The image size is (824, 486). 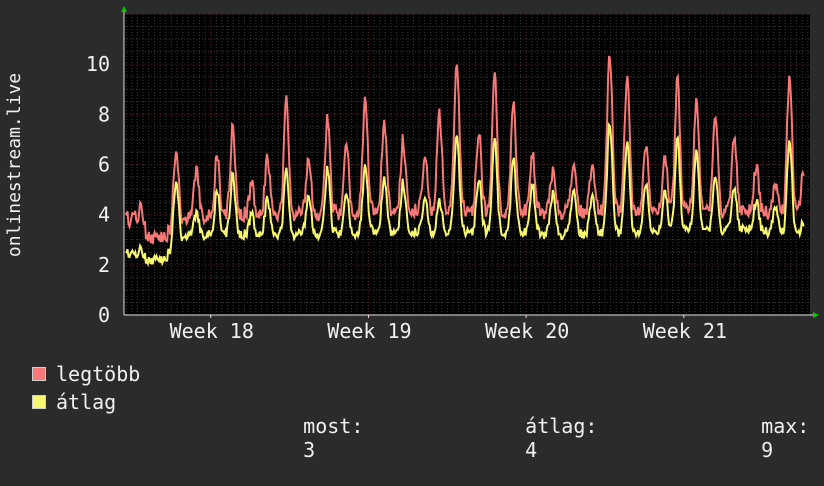 What do you see at coordinates (14, 165) in the screenshot?
I see `y-axis-label: onlinestream.live` at bounding box center [14, 165].